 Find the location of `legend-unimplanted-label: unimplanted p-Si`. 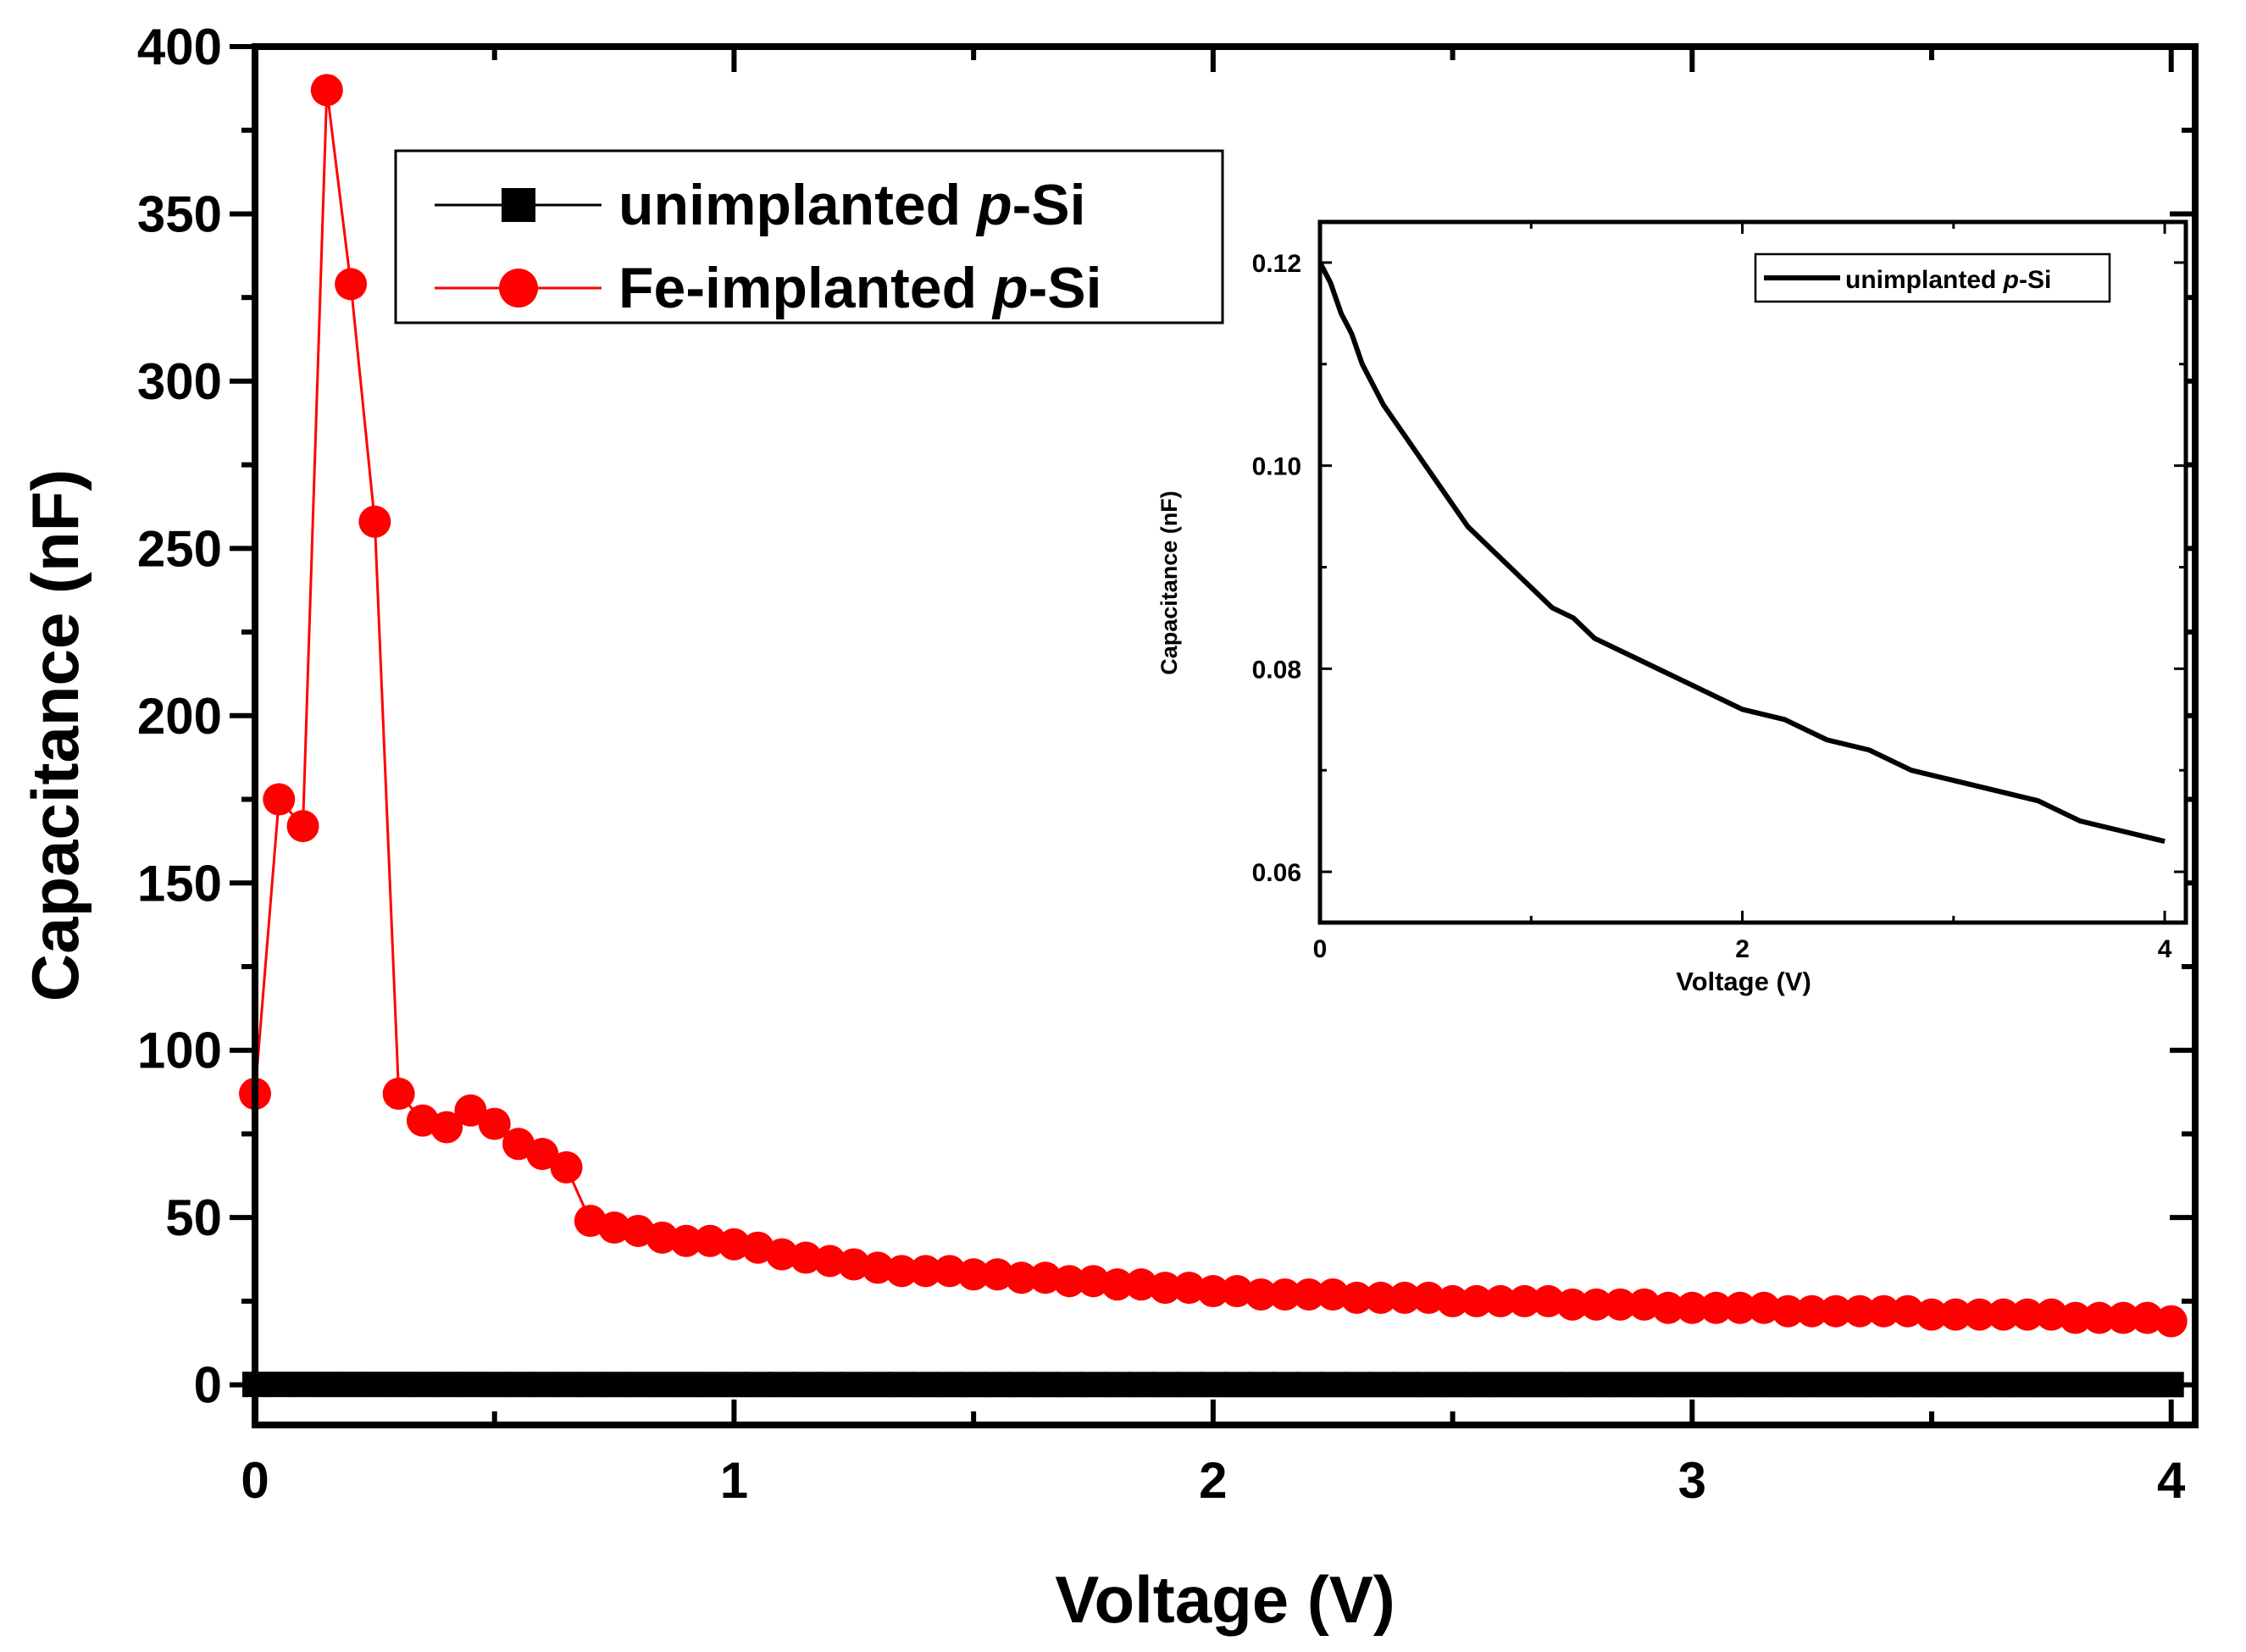

legend-unimplanted-label: unimplanted p-Si is located at coordinates (852, 205).